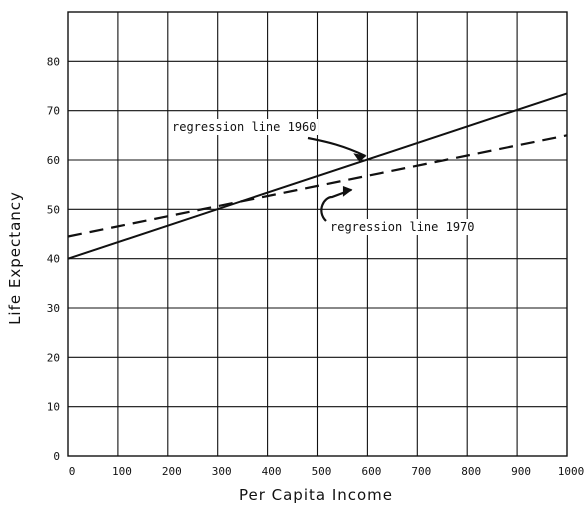 The height and width of the screenshot is (507, 588). Describe the element at coordinates (53, 308) in the screenshot. I see `y-tick-label: 30` at that location.